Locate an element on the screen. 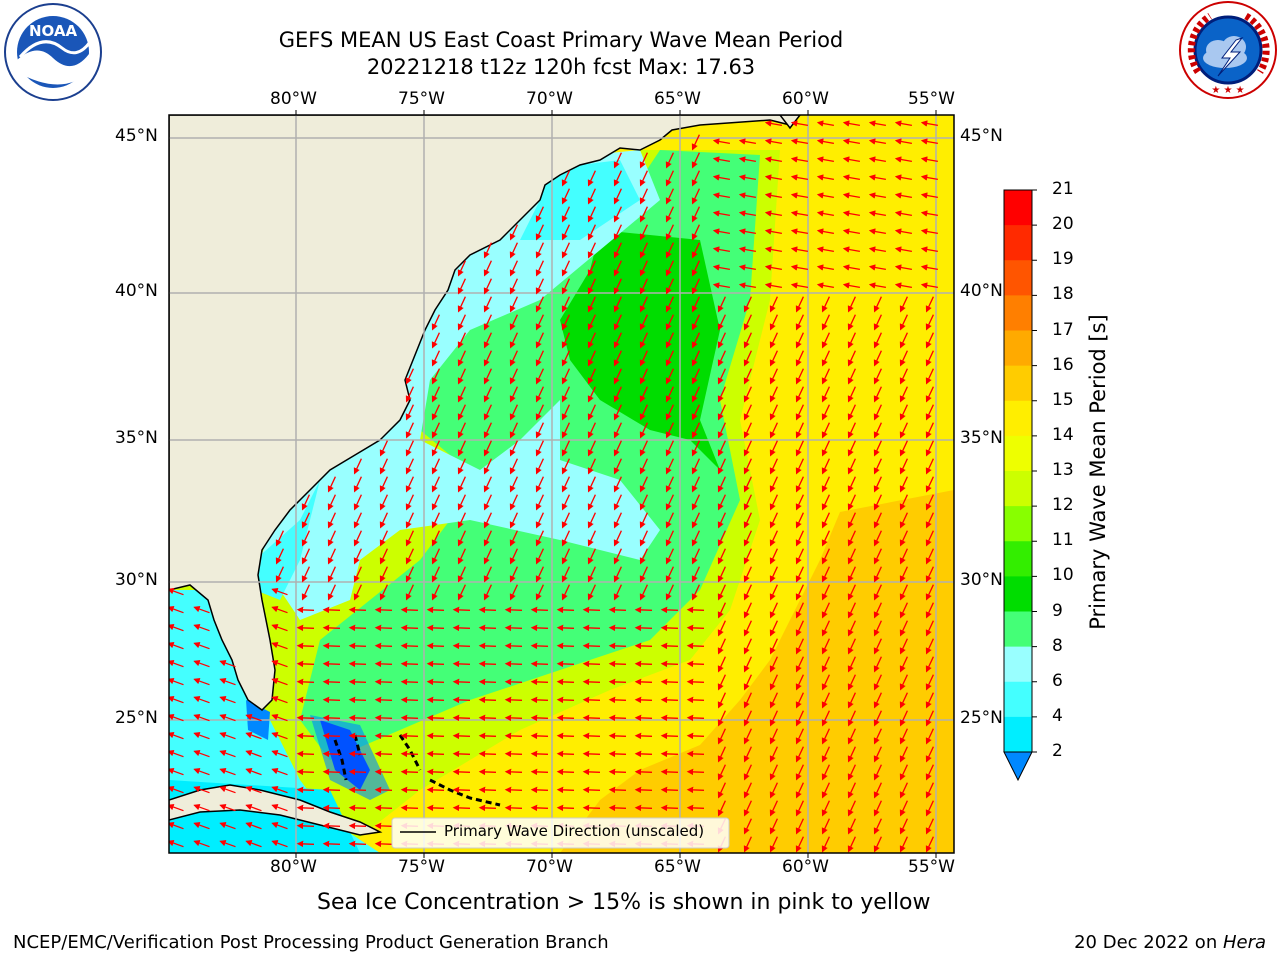 This screenshot has width=1280, height=960. colorbar-tick-label: 14 is located at coordinates (1063, 434).